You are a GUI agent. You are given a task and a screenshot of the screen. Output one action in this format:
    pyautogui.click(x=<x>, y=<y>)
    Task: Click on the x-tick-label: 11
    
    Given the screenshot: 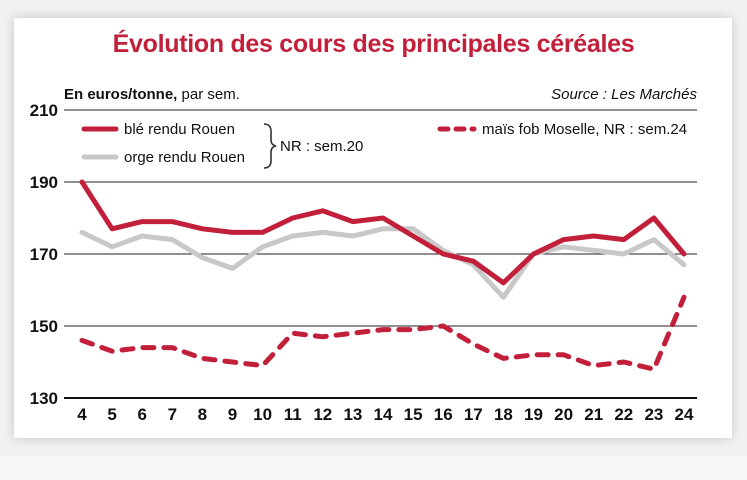 What is the action you would take?
    pyautogui.click(x=293, y=414)
    